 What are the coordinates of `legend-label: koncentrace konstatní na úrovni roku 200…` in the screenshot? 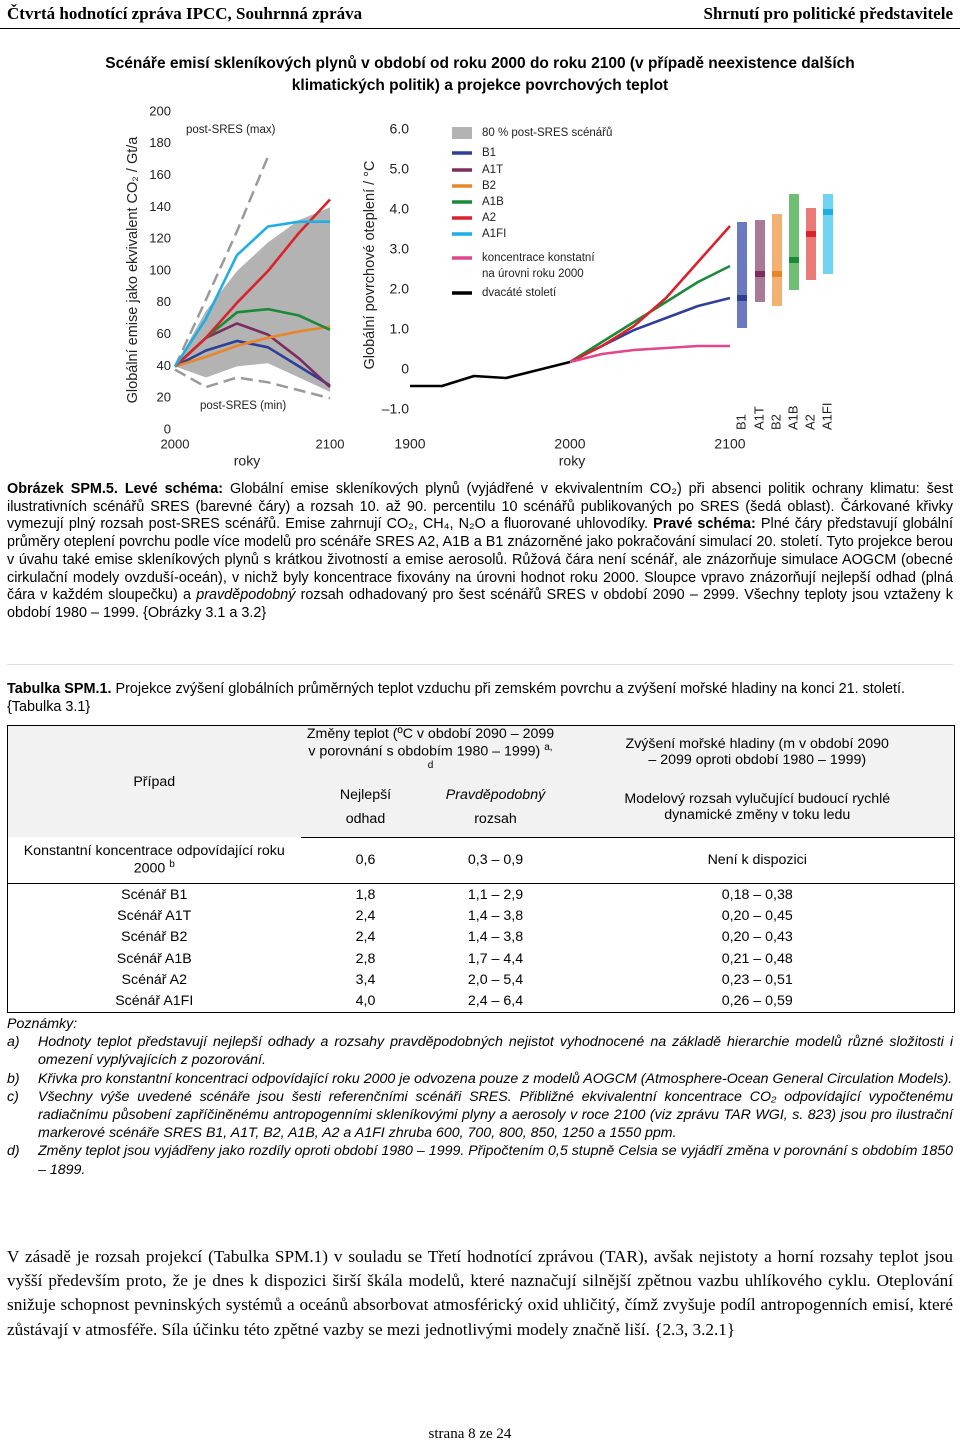 It's located at (538, 266).